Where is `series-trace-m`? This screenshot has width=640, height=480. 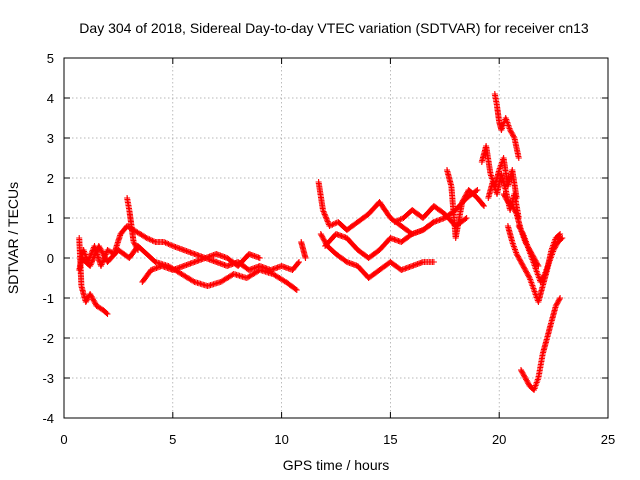
series-trace-m is located at coordinates (503, 196).